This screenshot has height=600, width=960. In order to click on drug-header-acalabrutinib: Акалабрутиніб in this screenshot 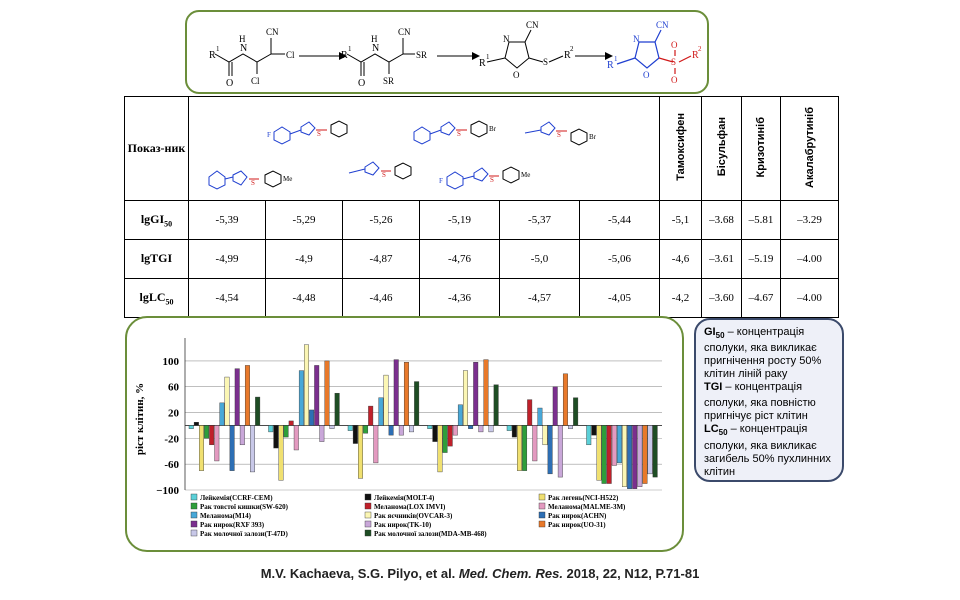, I will do `click(809, 148)`.